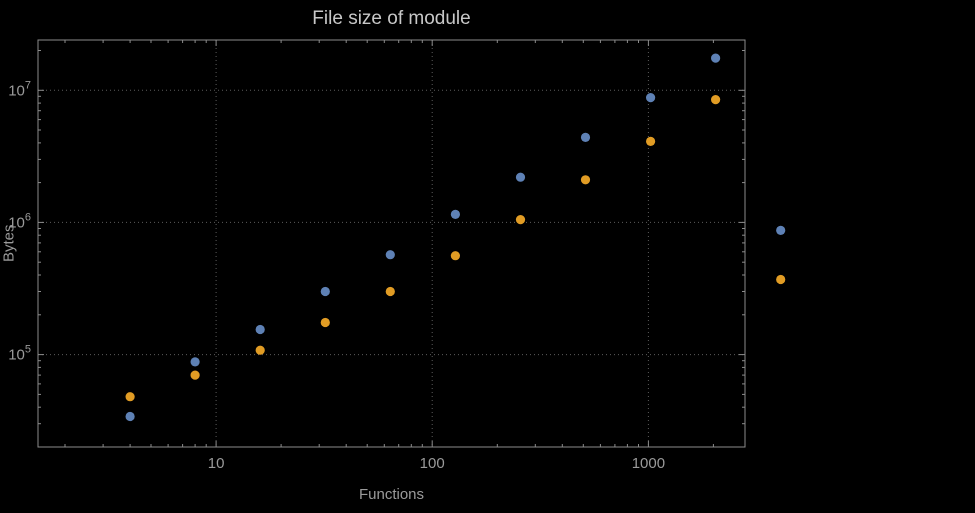 The width and height of the screenshot is (975, 513). What do you see at coordinates (19, 354) in the screenshot?
I see `svg-text: 10⁵` at bounding box center [19, 354].